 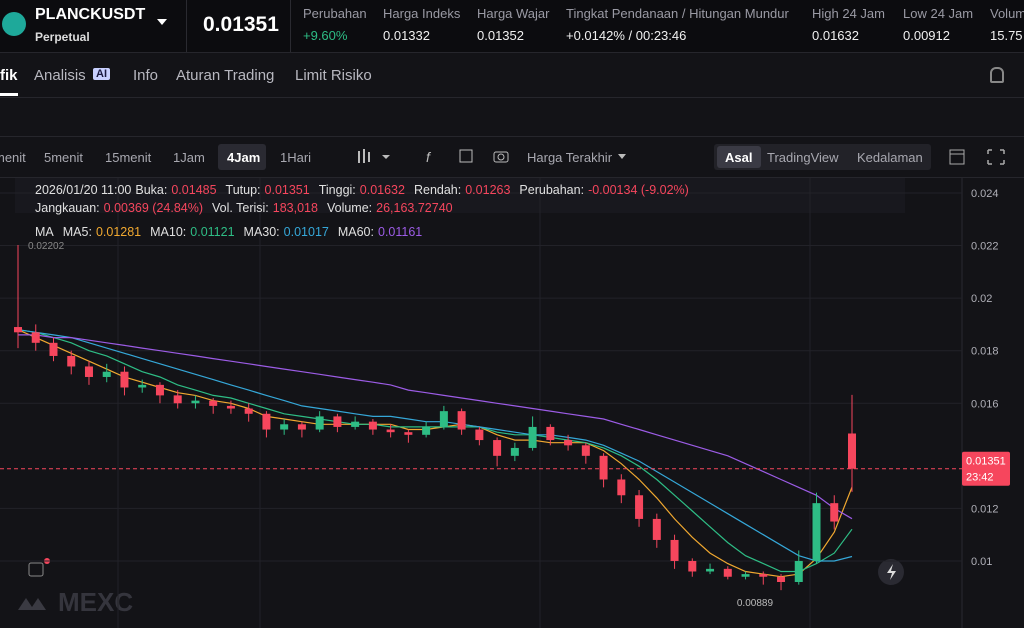 I want to click on stat-value: 0.01352, so click(x=500, y=35).